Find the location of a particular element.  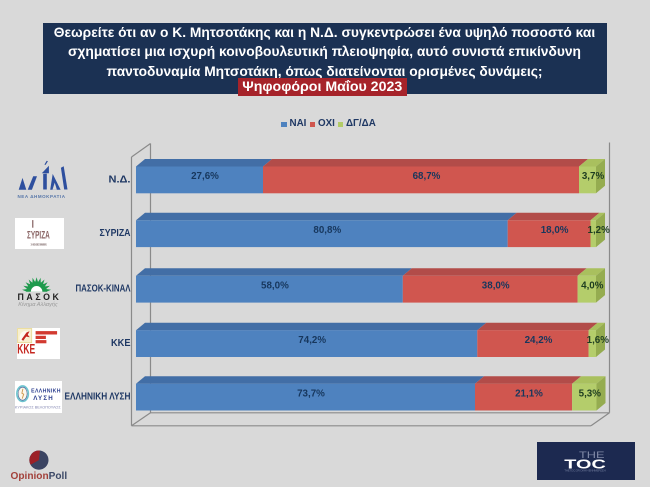

svg-text: 4,0% is located at coordinates (592, 286).